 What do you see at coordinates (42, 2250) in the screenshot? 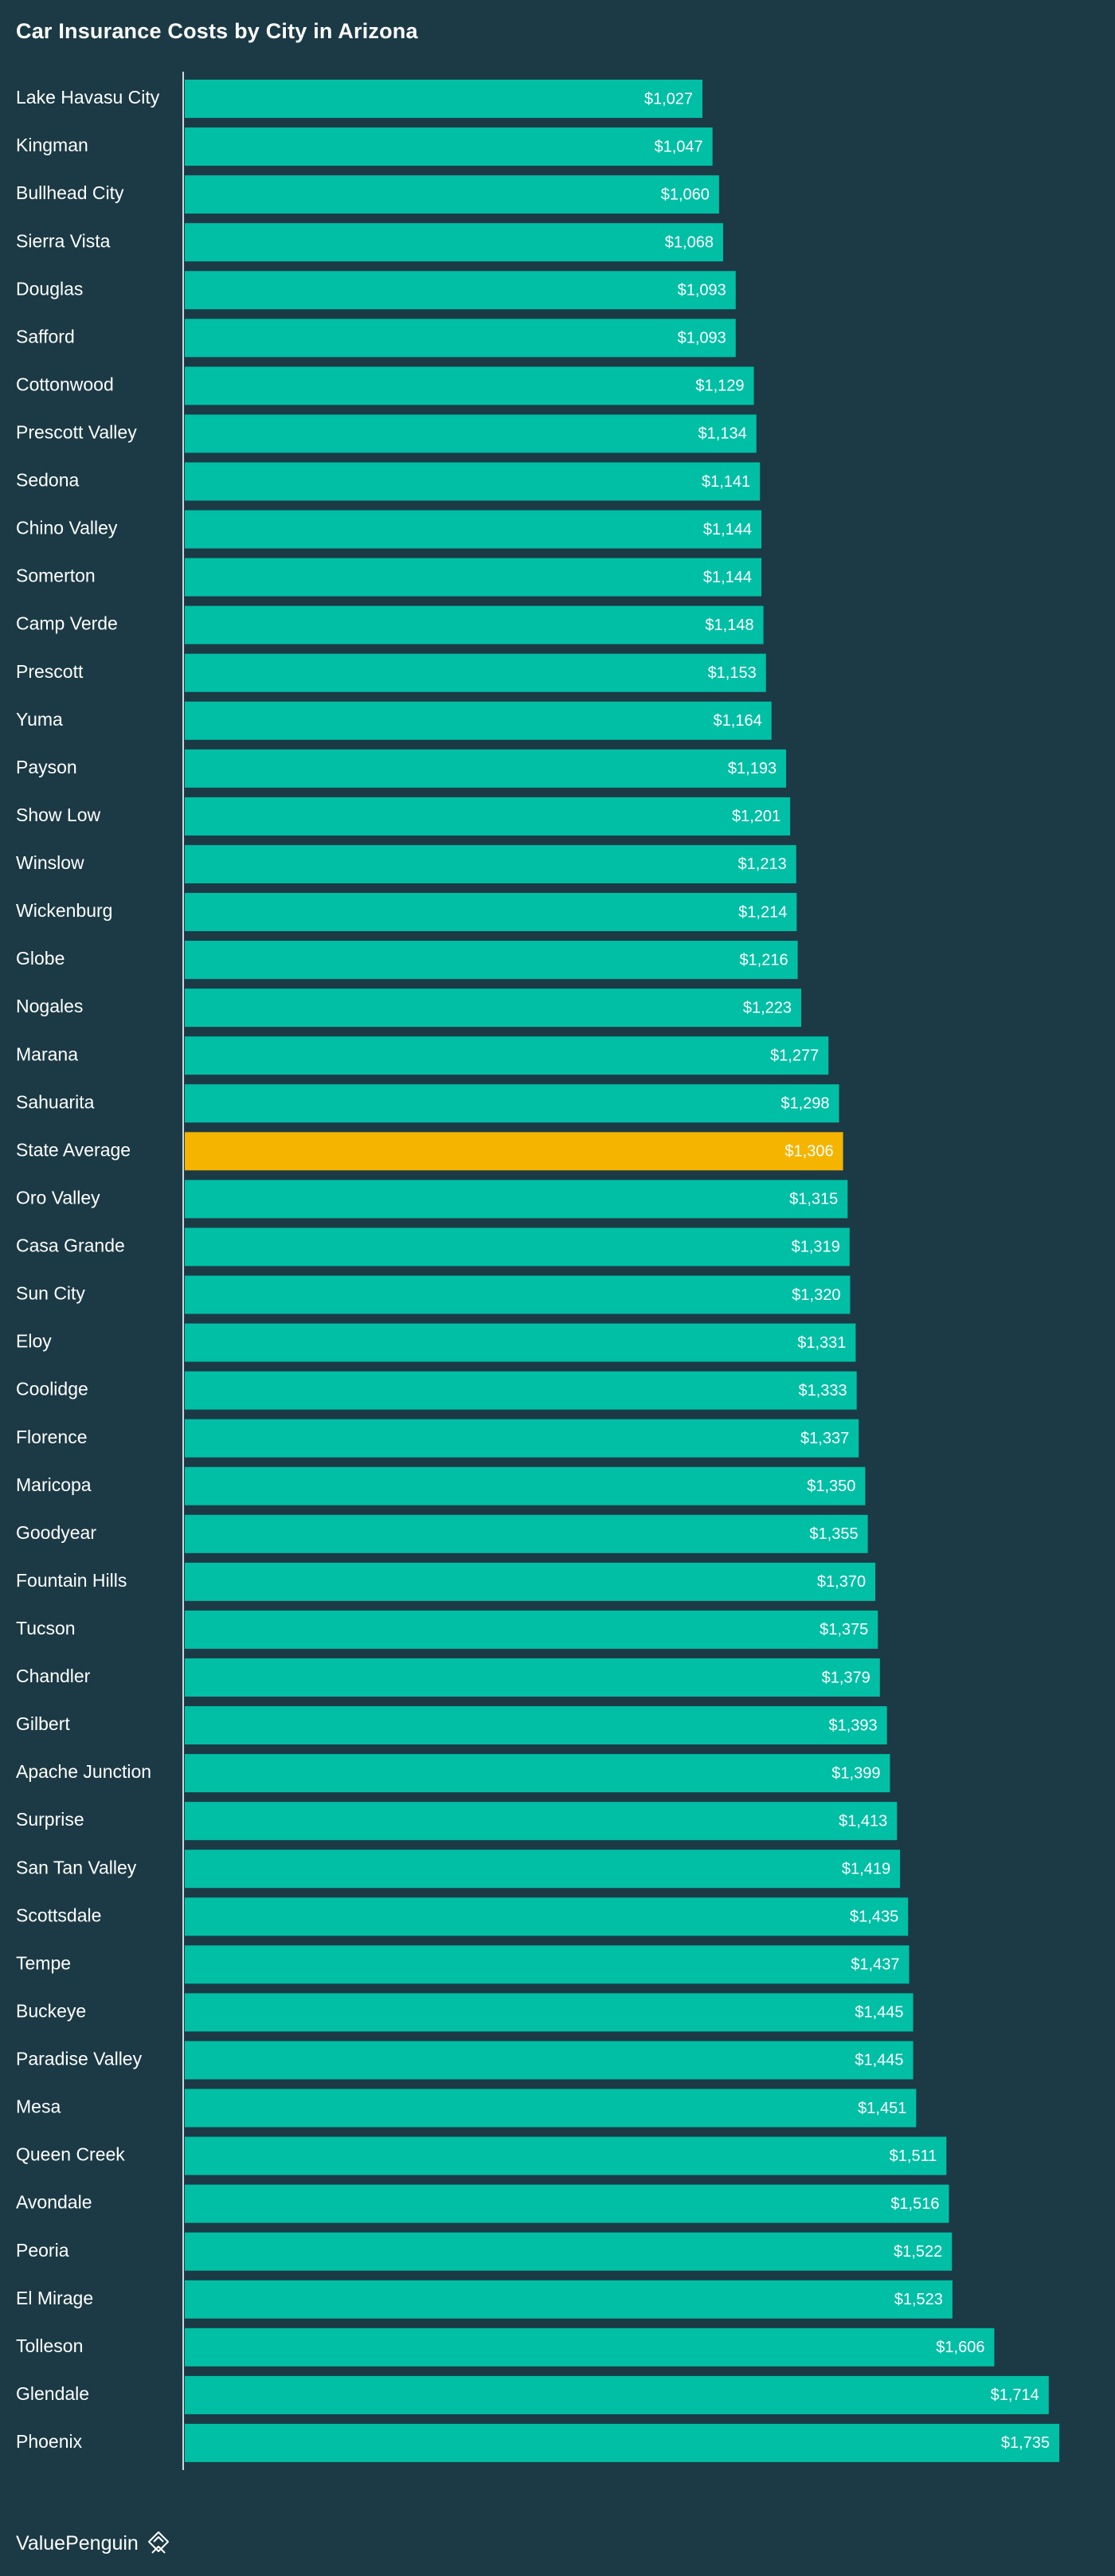
I see `category-label: Peoria` at bounding box center [42, 2250].